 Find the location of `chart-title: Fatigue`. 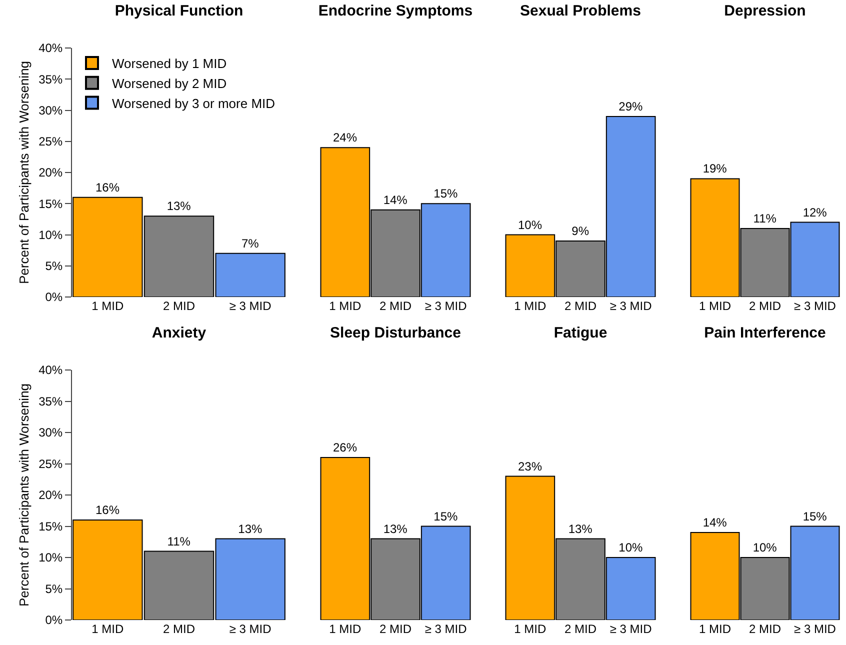

chart-title: Fatigue is located at coordinates (581, 333).